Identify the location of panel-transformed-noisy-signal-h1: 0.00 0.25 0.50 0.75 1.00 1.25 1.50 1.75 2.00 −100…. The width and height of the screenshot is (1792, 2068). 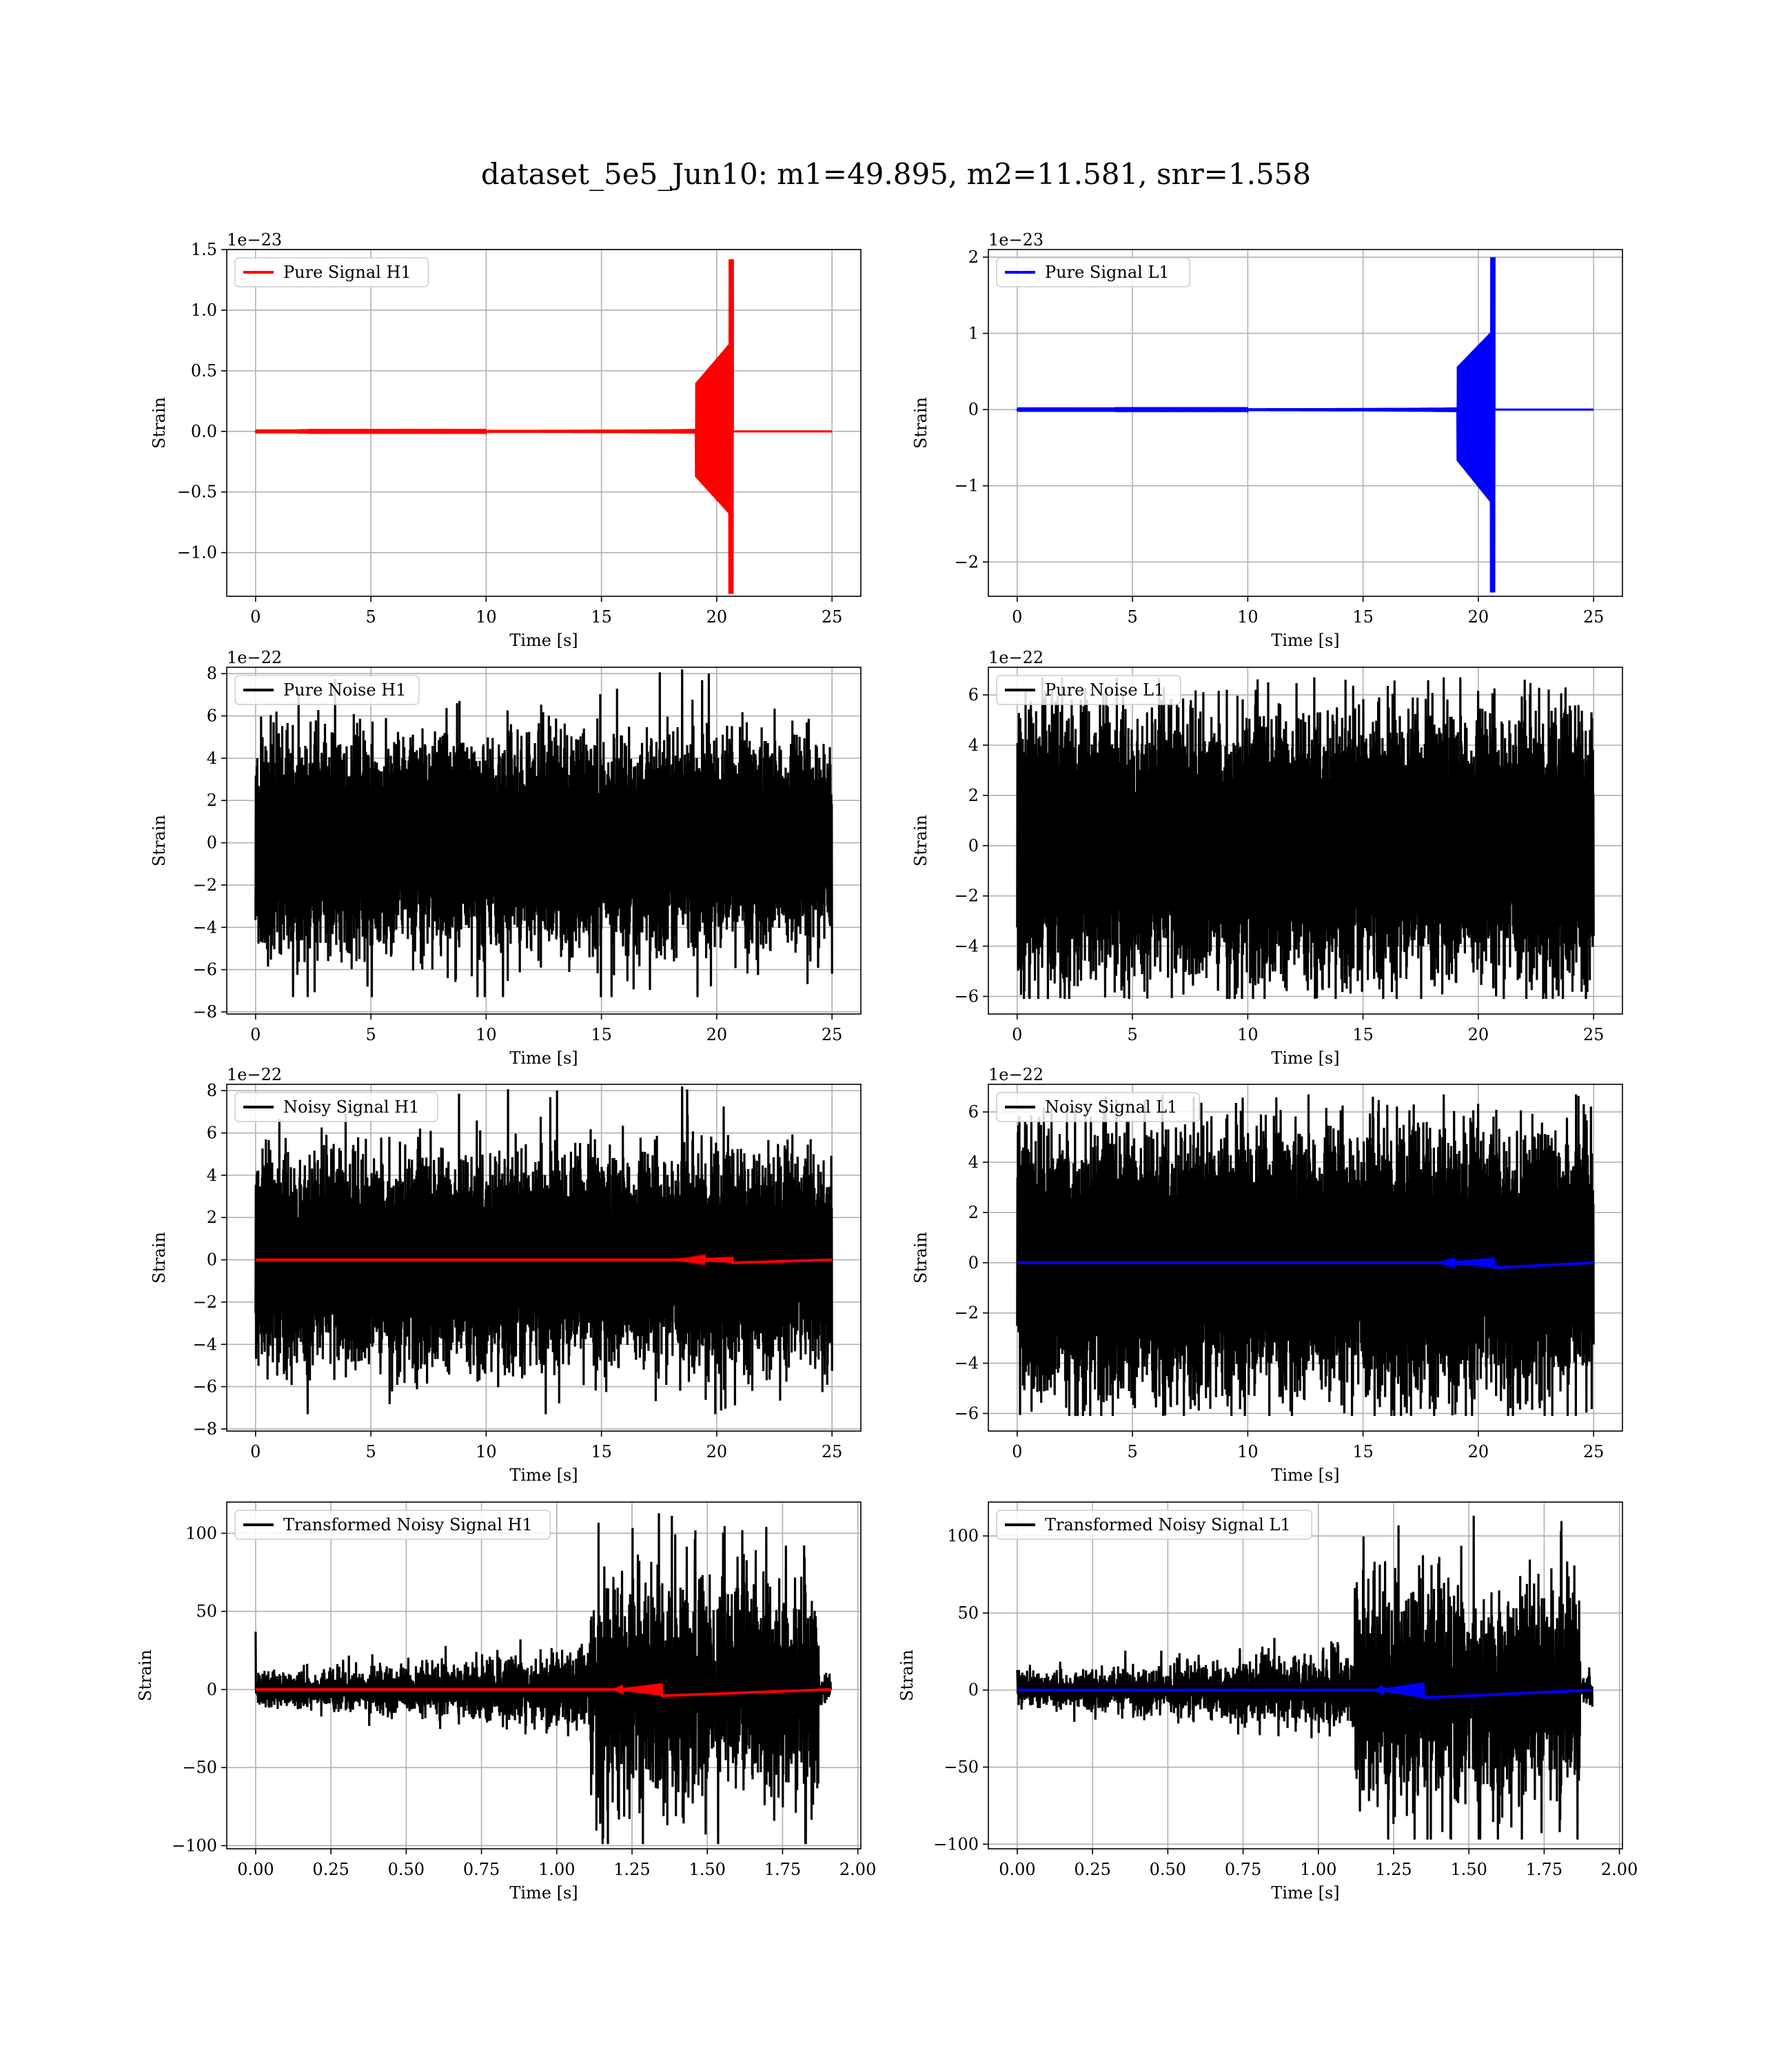
(506, 1702).